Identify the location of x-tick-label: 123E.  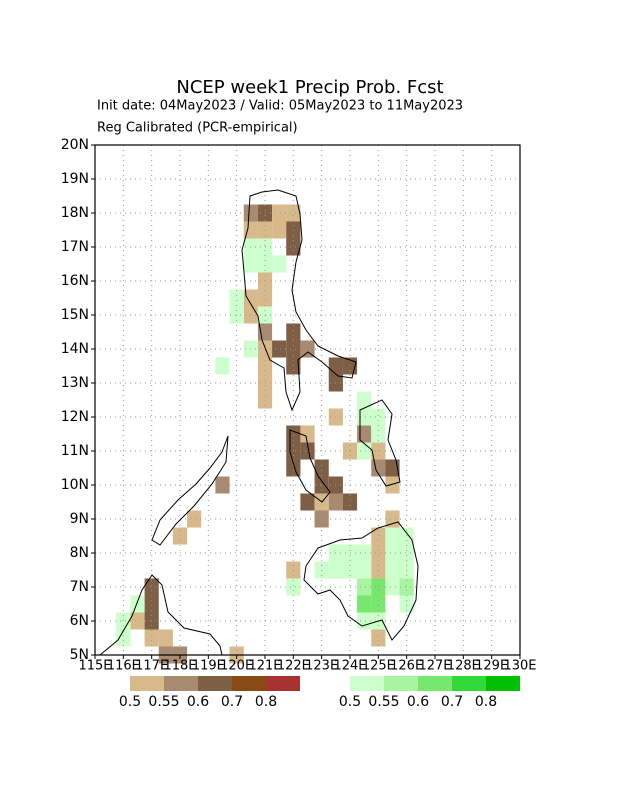
(321, 666).